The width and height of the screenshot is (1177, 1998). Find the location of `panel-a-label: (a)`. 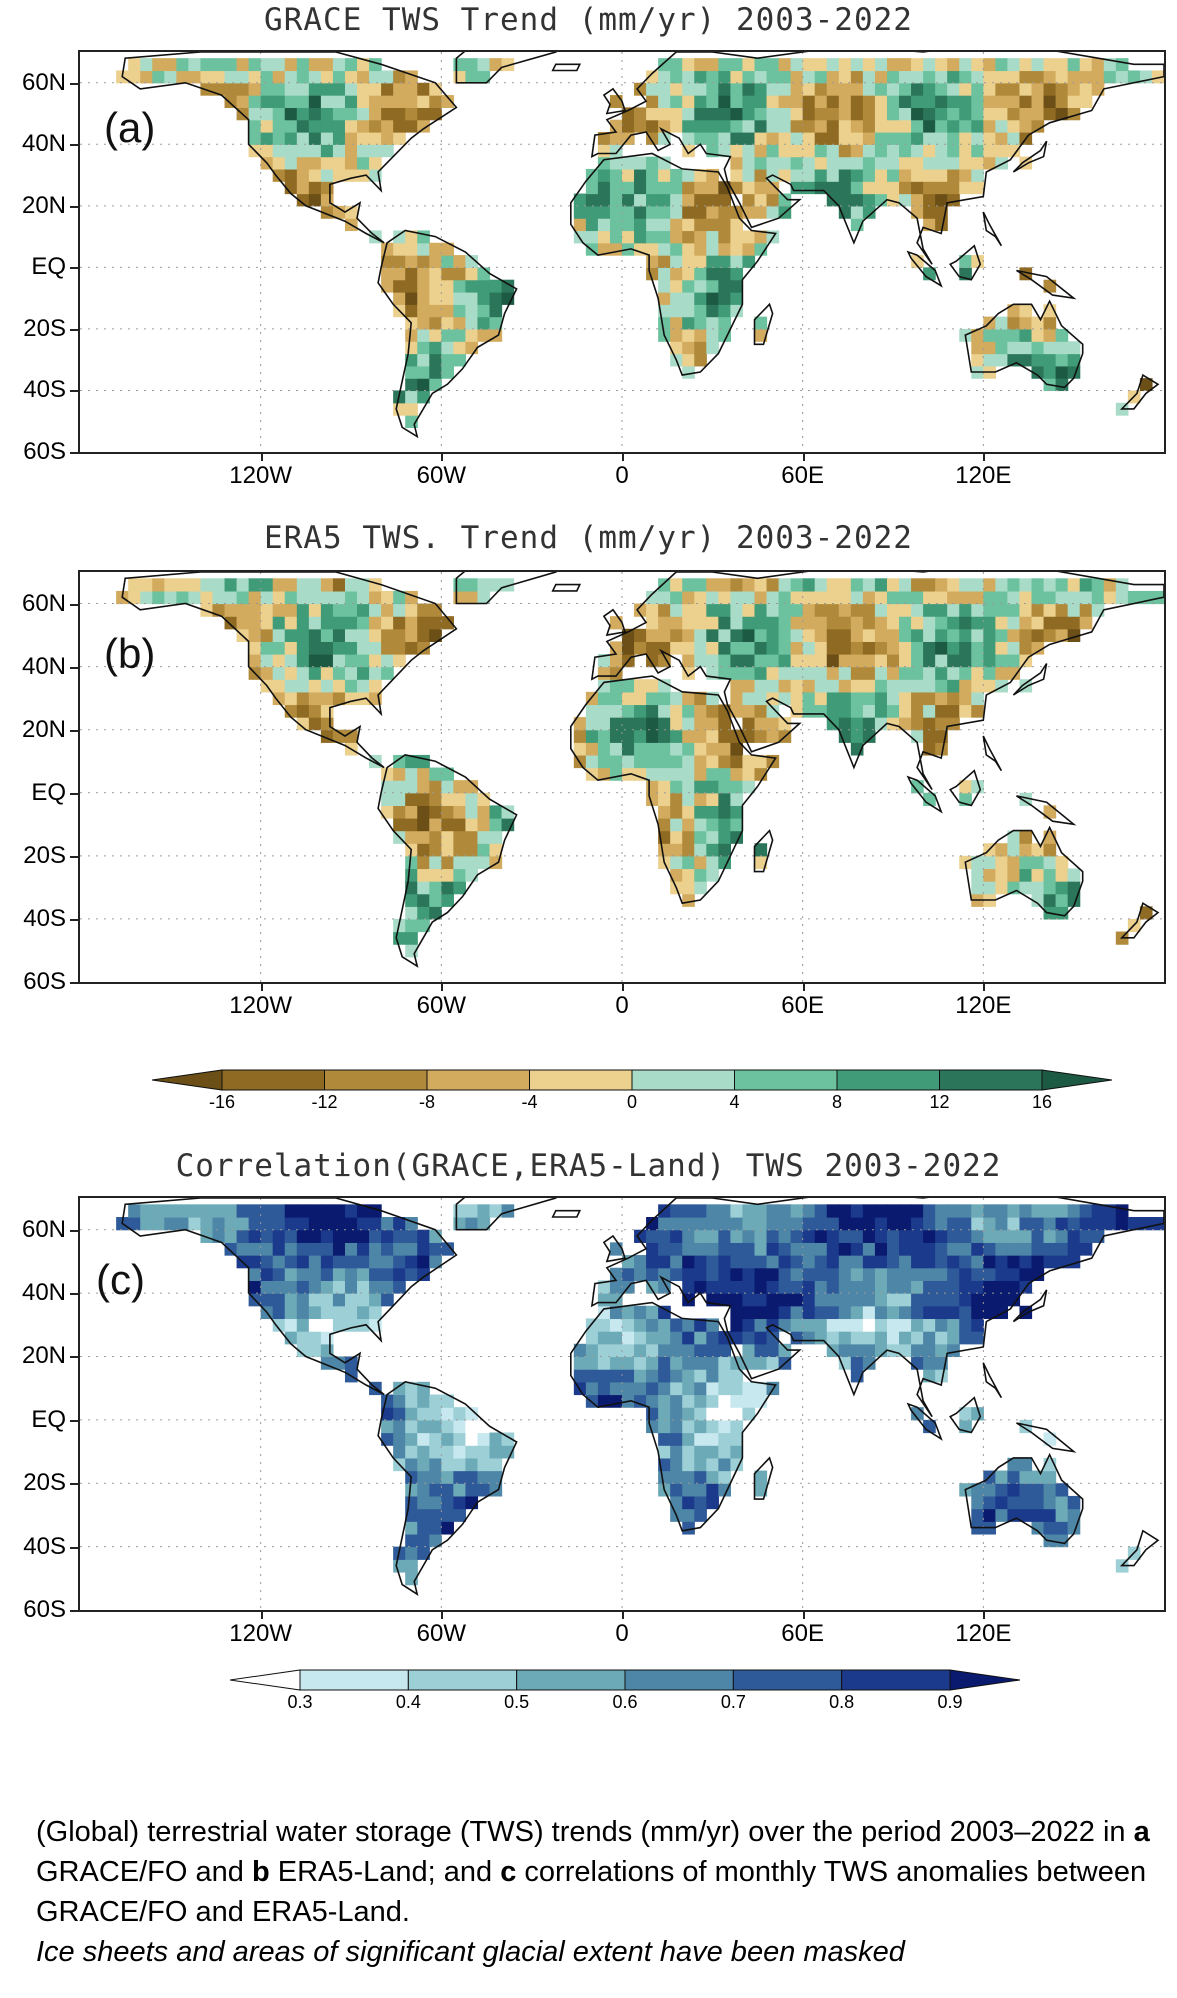

panel-a-label: (a) is located at coordinates (130, 127).